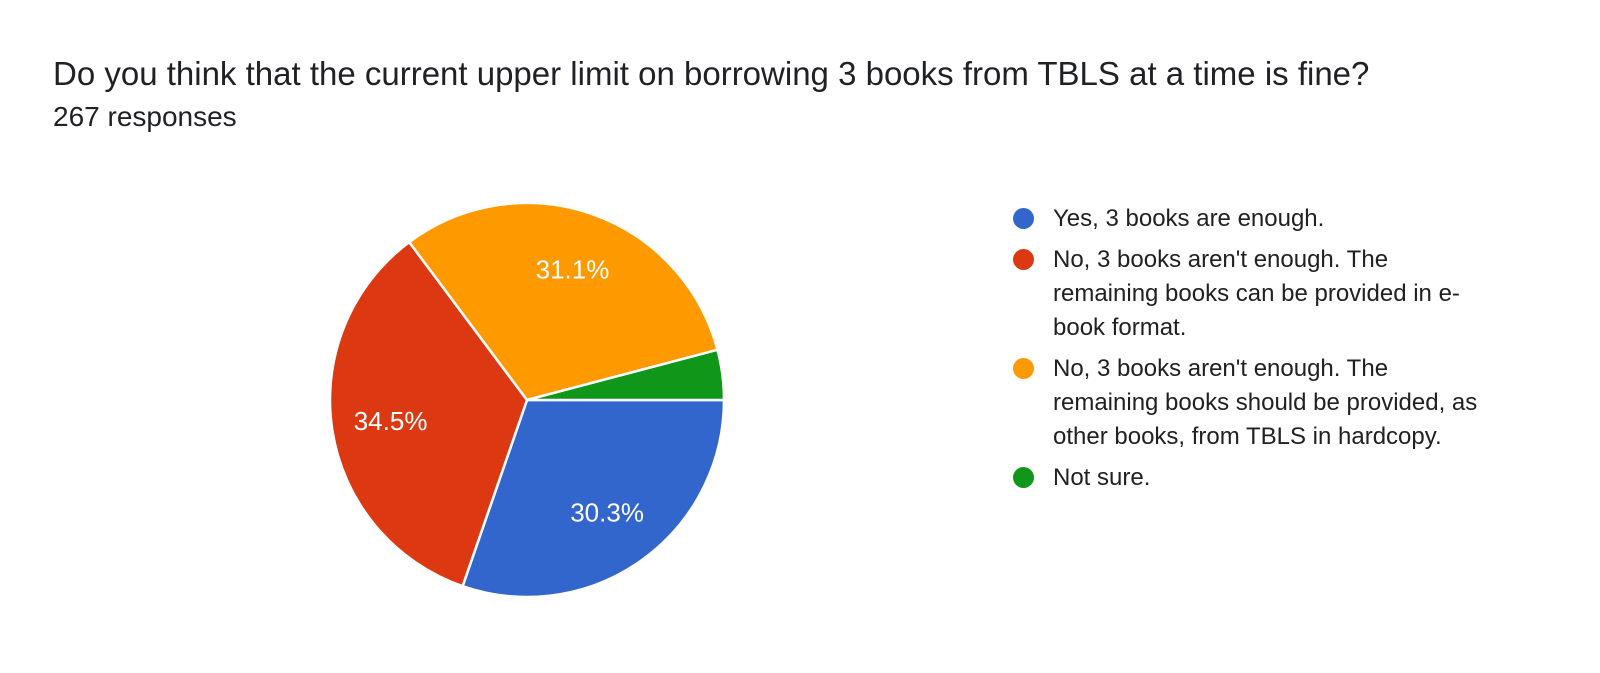 Image resolution: width=1600 pixels, height=673 pixels. Describe the element at coordinates (145, 116) in the screenshot. I see `response-count: 267 responses` at that location.